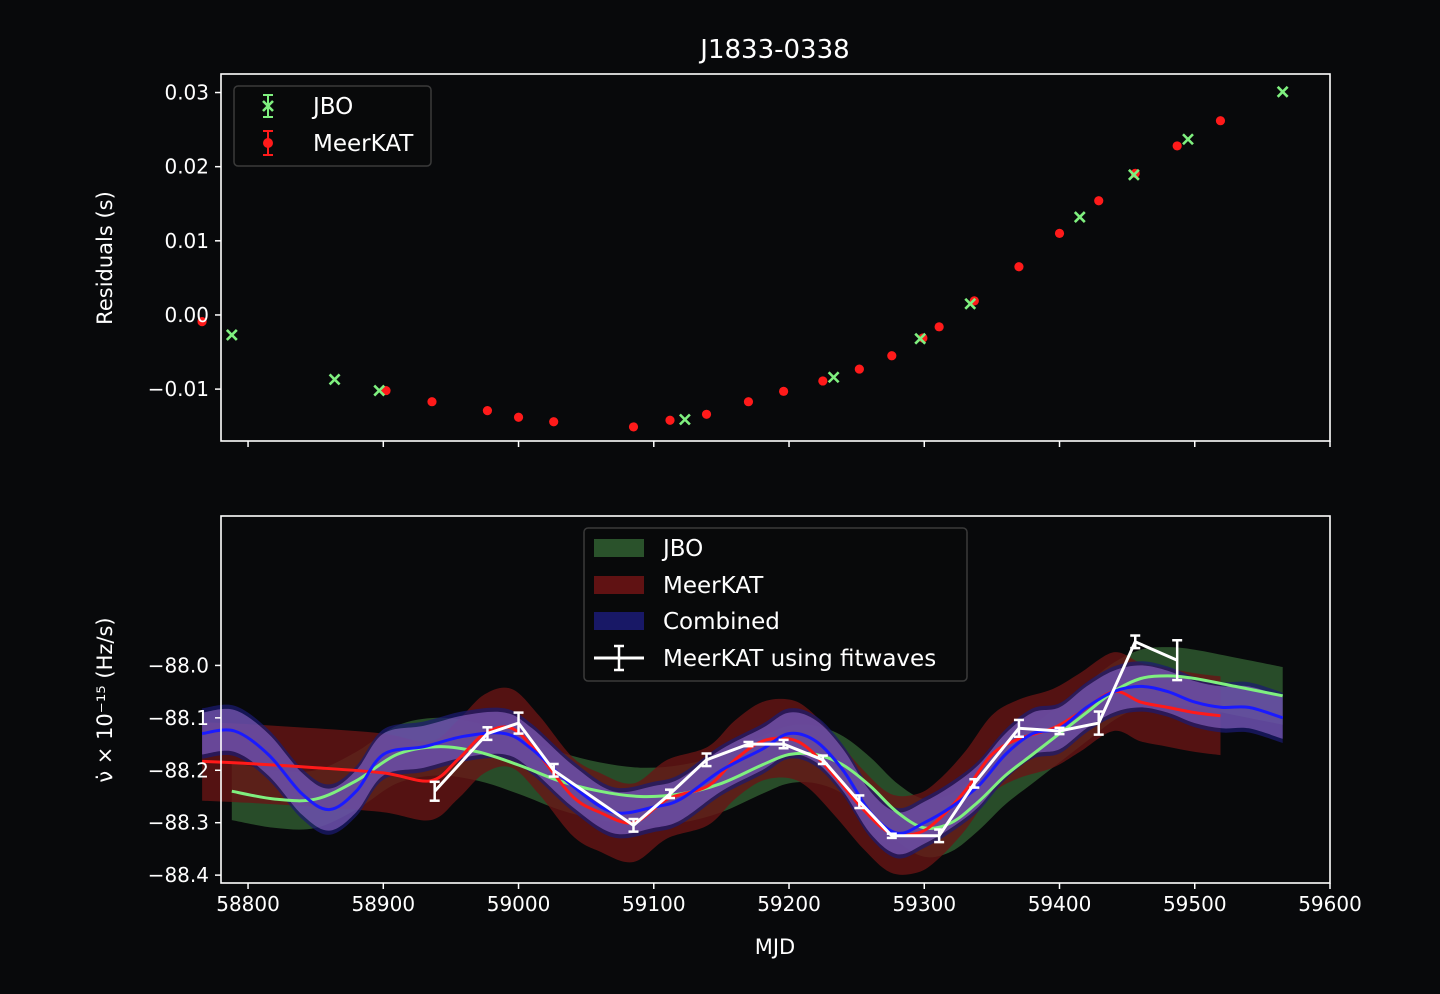 Image resolution: width=1440 pixels, height=994 pixels. Describe the element at coordinates (178, 665) in the screenshot. I see `y-tick-label: −88.0` at that location.